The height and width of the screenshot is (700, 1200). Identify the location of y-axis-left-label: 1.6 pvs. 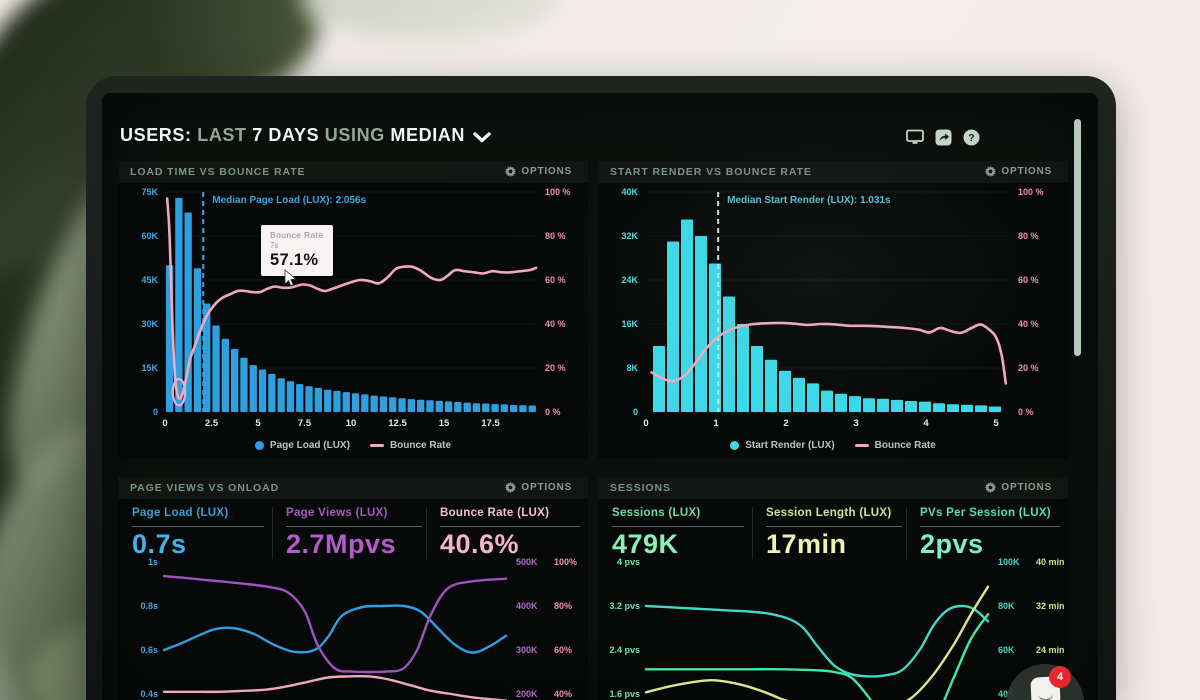
(624, 694).